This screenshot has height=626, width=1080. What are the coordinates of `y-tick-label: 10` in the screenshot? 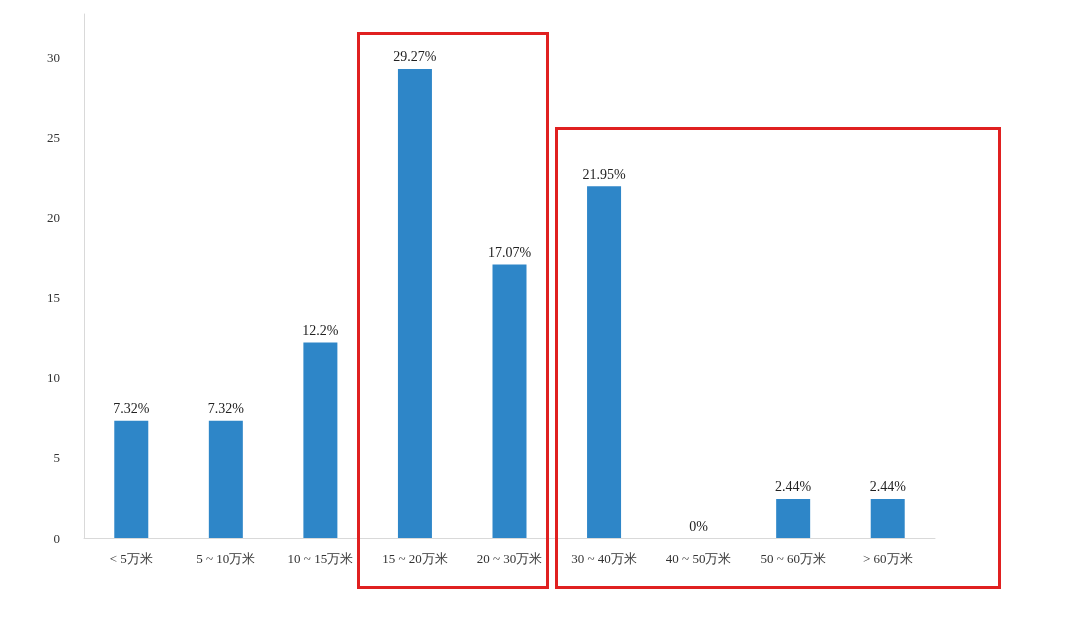 It's located at (53, 378).